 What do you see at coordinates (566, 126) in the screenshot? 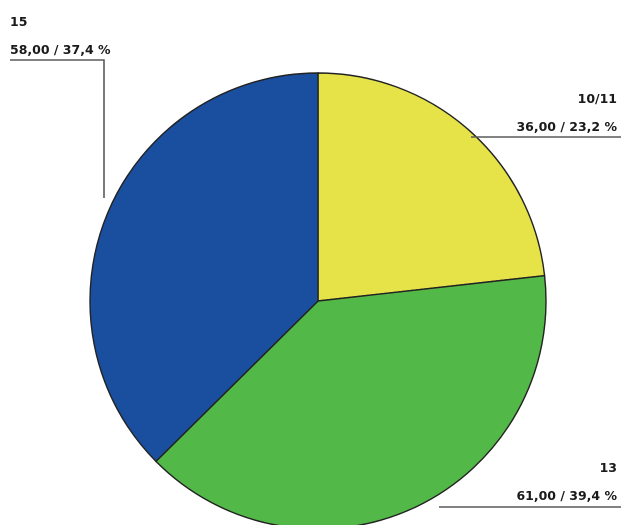
I see `slice-label-10-11-value: 36,00 / 23,2 %` at bounding box center [566, 126].